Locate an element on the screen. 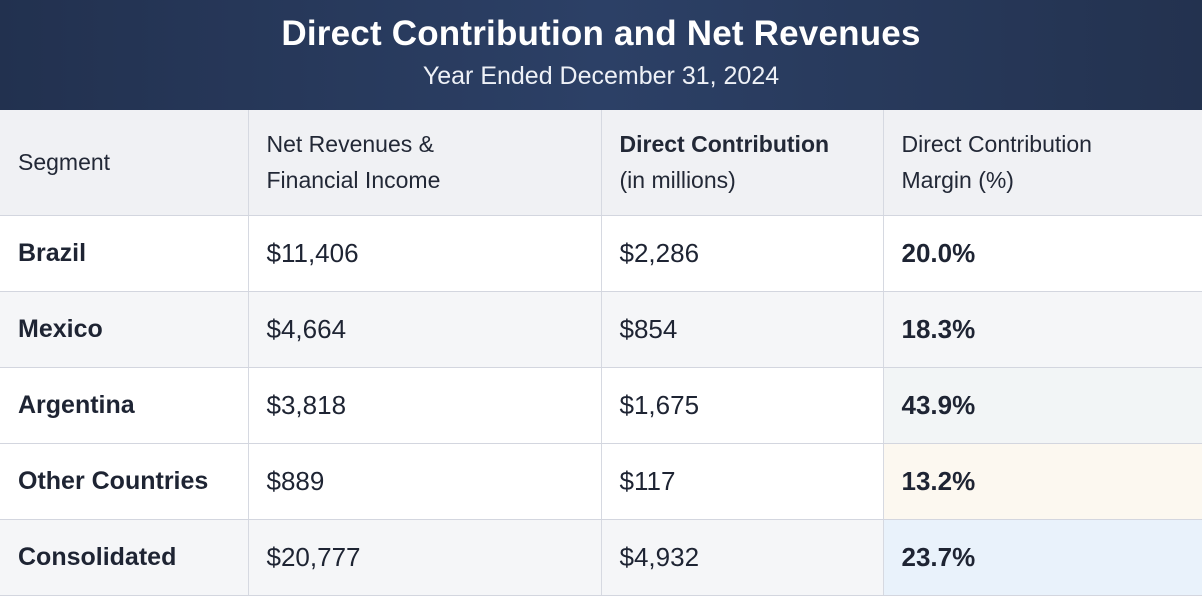 The image size is (1202, 597). segment-cell: Mexico is located at coordinates (124, 329).